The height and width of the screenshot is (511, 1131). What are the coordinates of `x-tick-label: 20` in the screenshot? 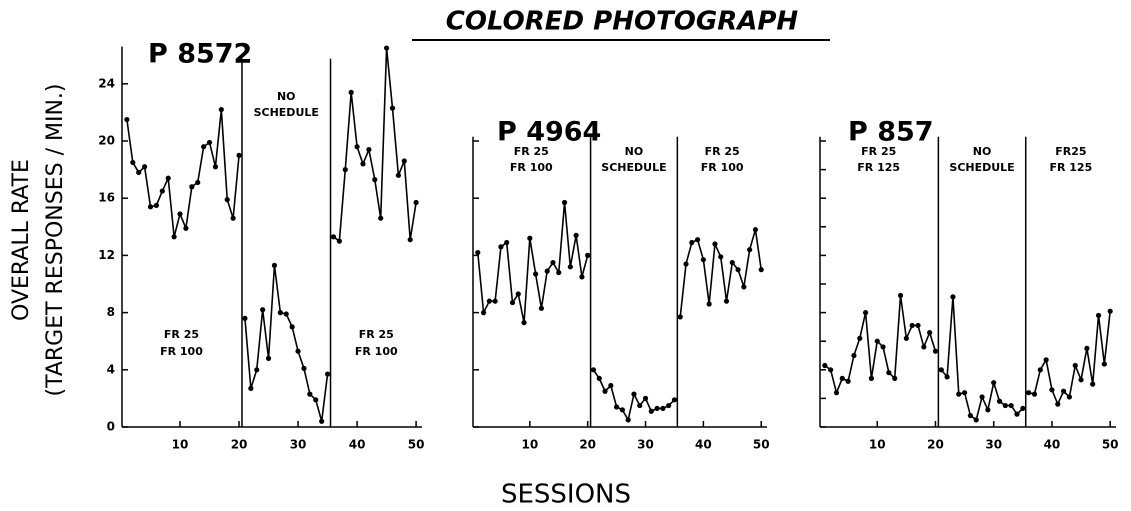 It's located at (935, 445).